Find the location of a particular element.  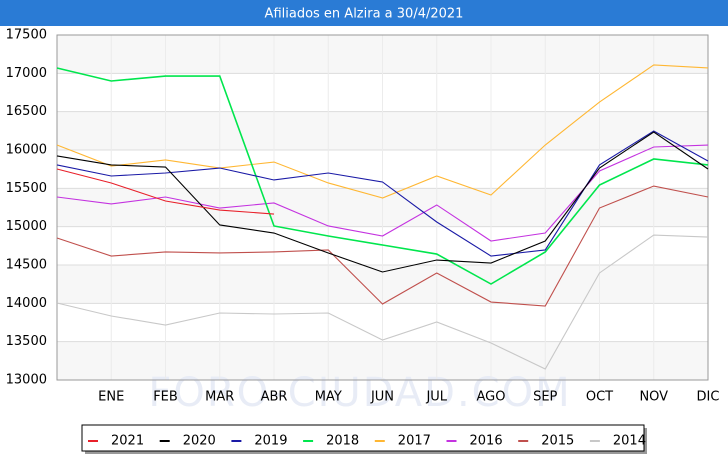

x-tick-label: JUN is located at coordinates (382, 397).